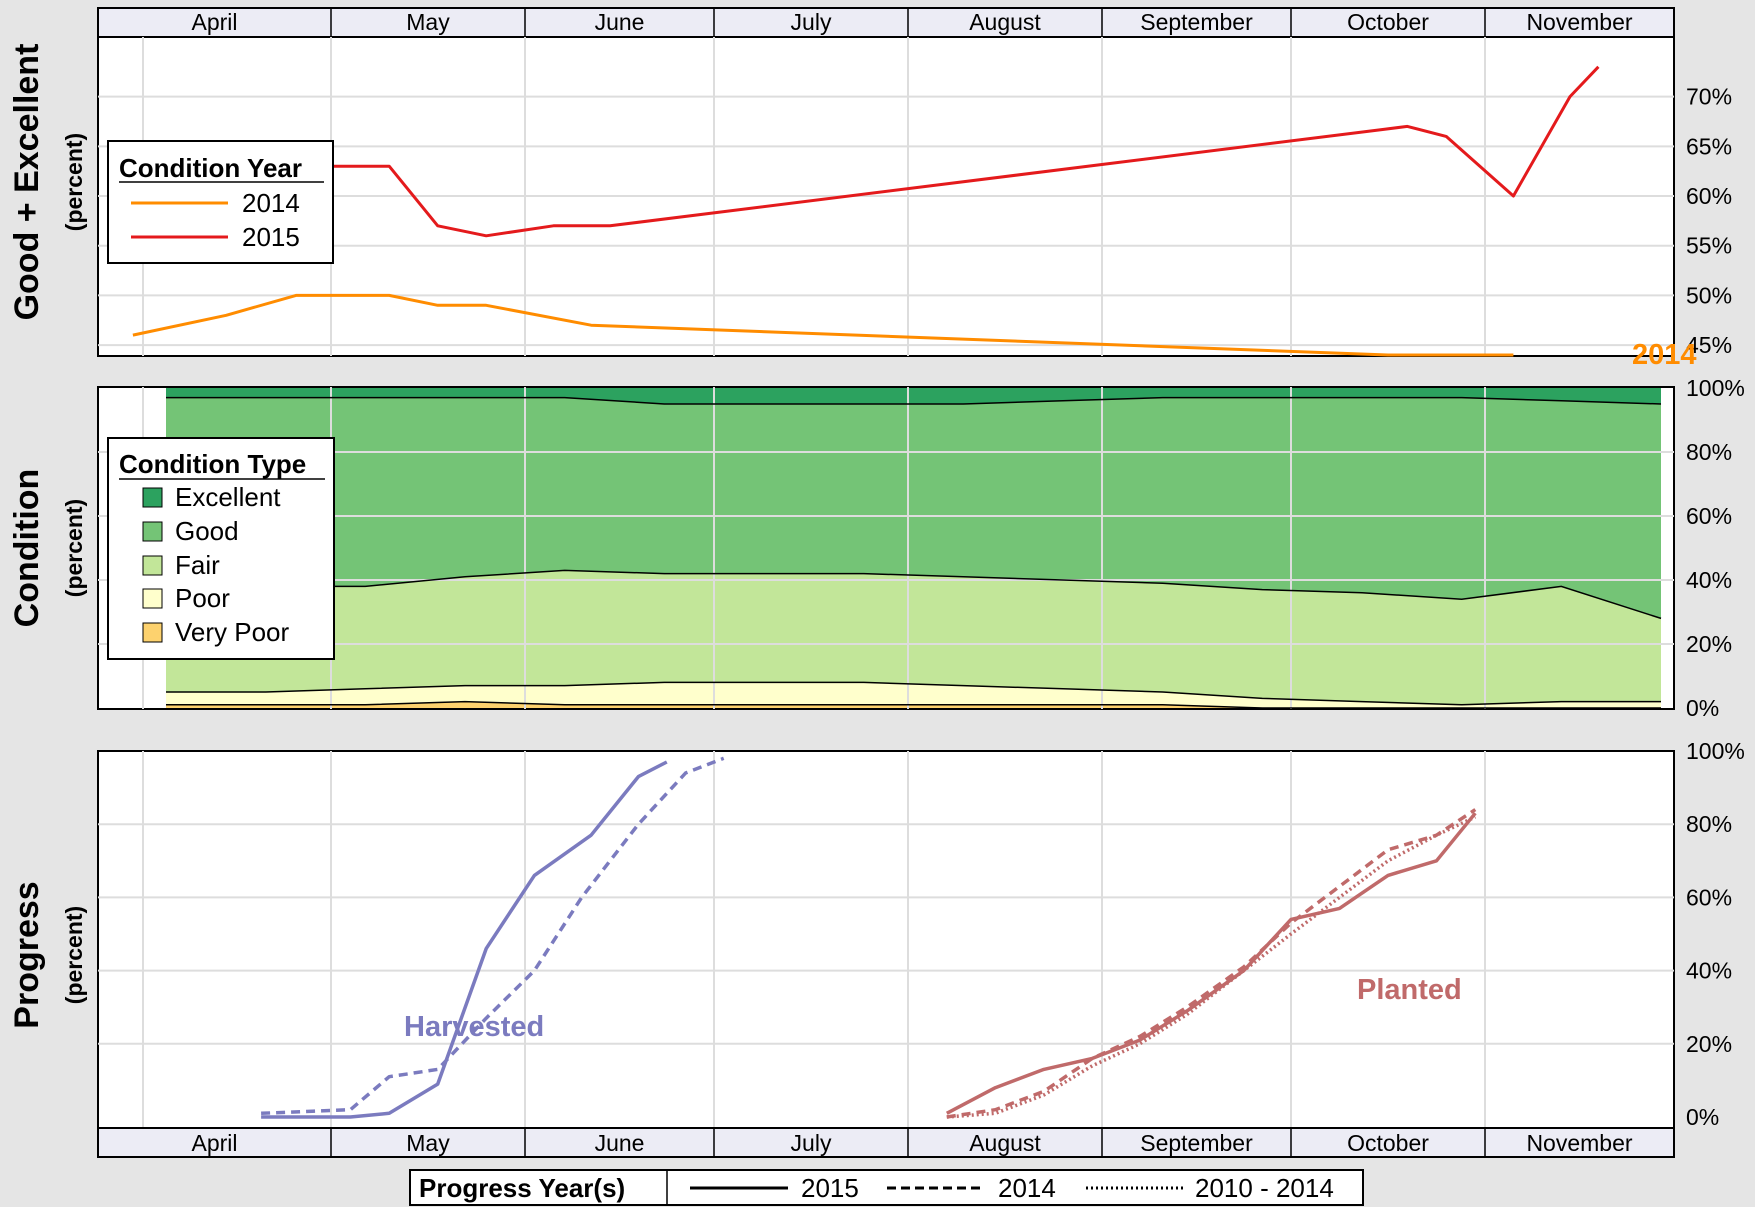 The width and height of the screenshot is (1755, 1207). I want to click on top-month-october: October, so click(1388, 22).